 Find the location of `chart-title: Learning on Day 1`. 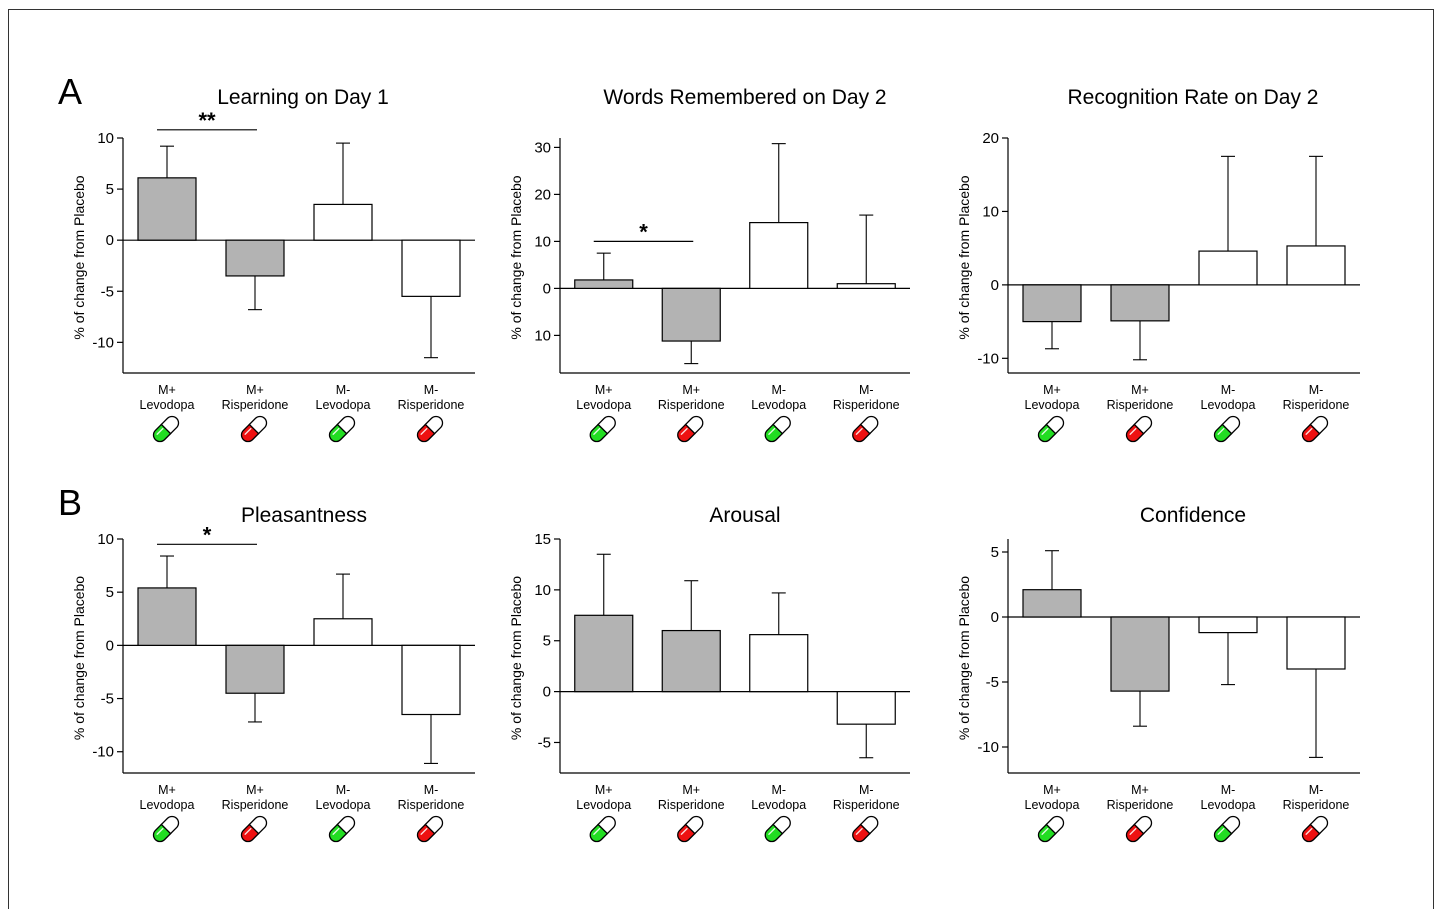

chart-title: Learning on Day 1 is located at coordinates (303, 97).